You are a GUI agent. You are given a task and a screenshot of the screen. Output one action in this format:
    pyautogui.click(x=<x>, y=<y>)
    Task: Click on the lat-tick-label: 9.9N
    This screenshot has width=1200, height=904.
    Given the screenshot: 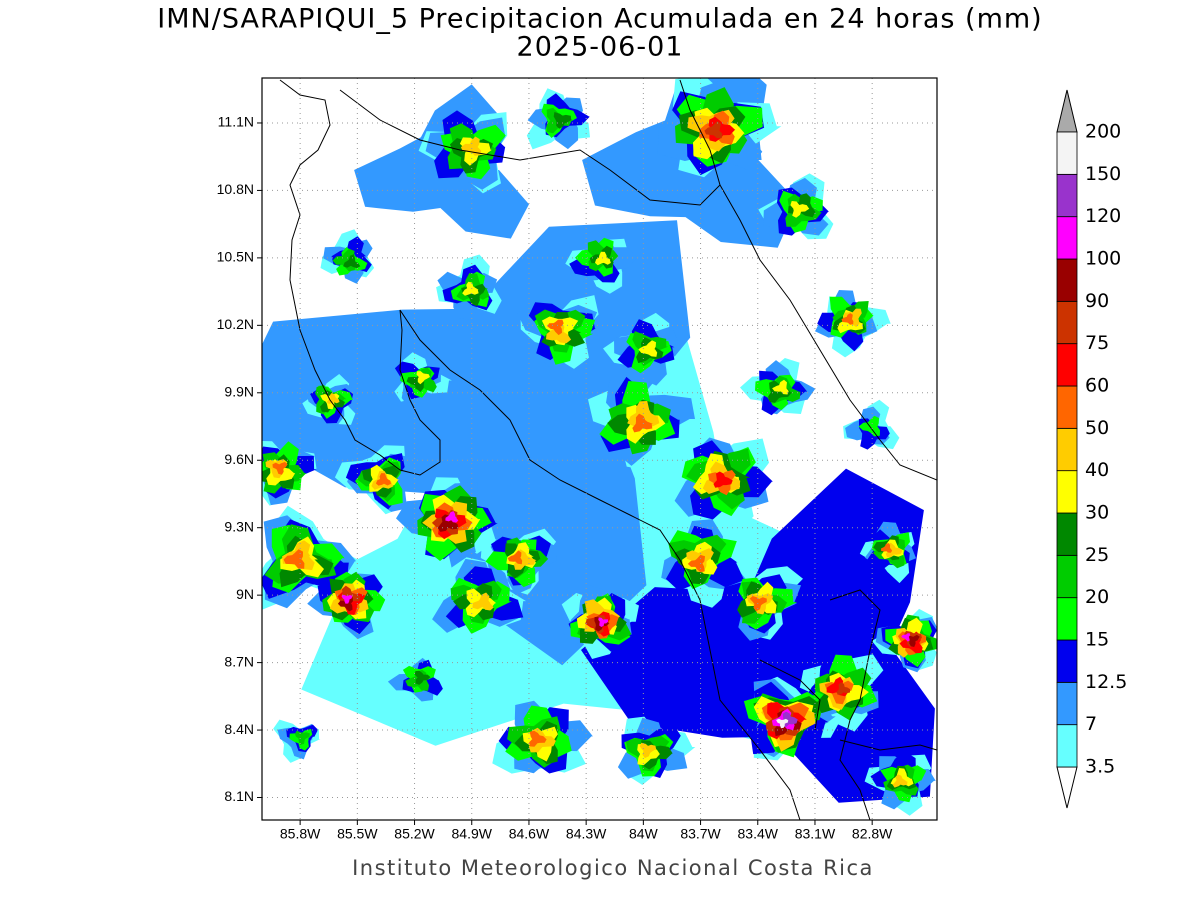 What is the action you would take?
    pyautogui.click(x=239, y=391)
    